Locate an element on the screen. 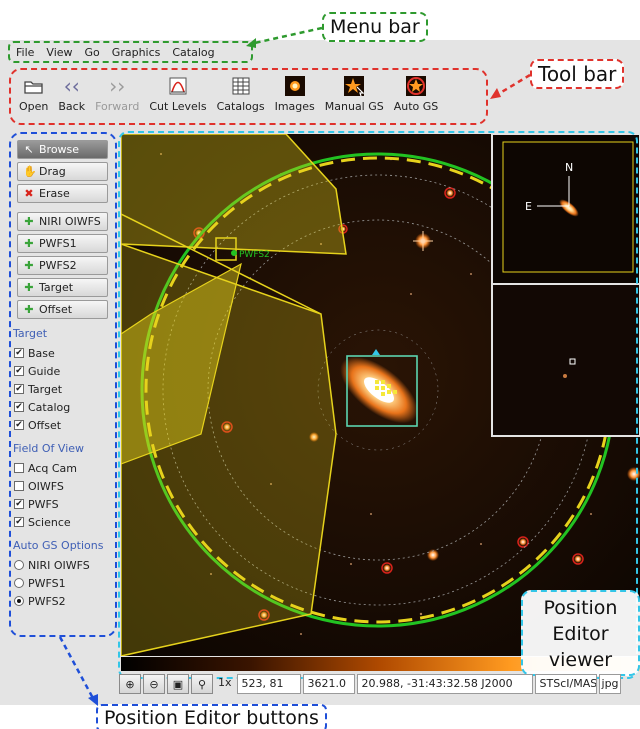 The width and height of the screenshot is (640, 729). check-acq-cam: Acq Cam is located at coordinates (63, 468).